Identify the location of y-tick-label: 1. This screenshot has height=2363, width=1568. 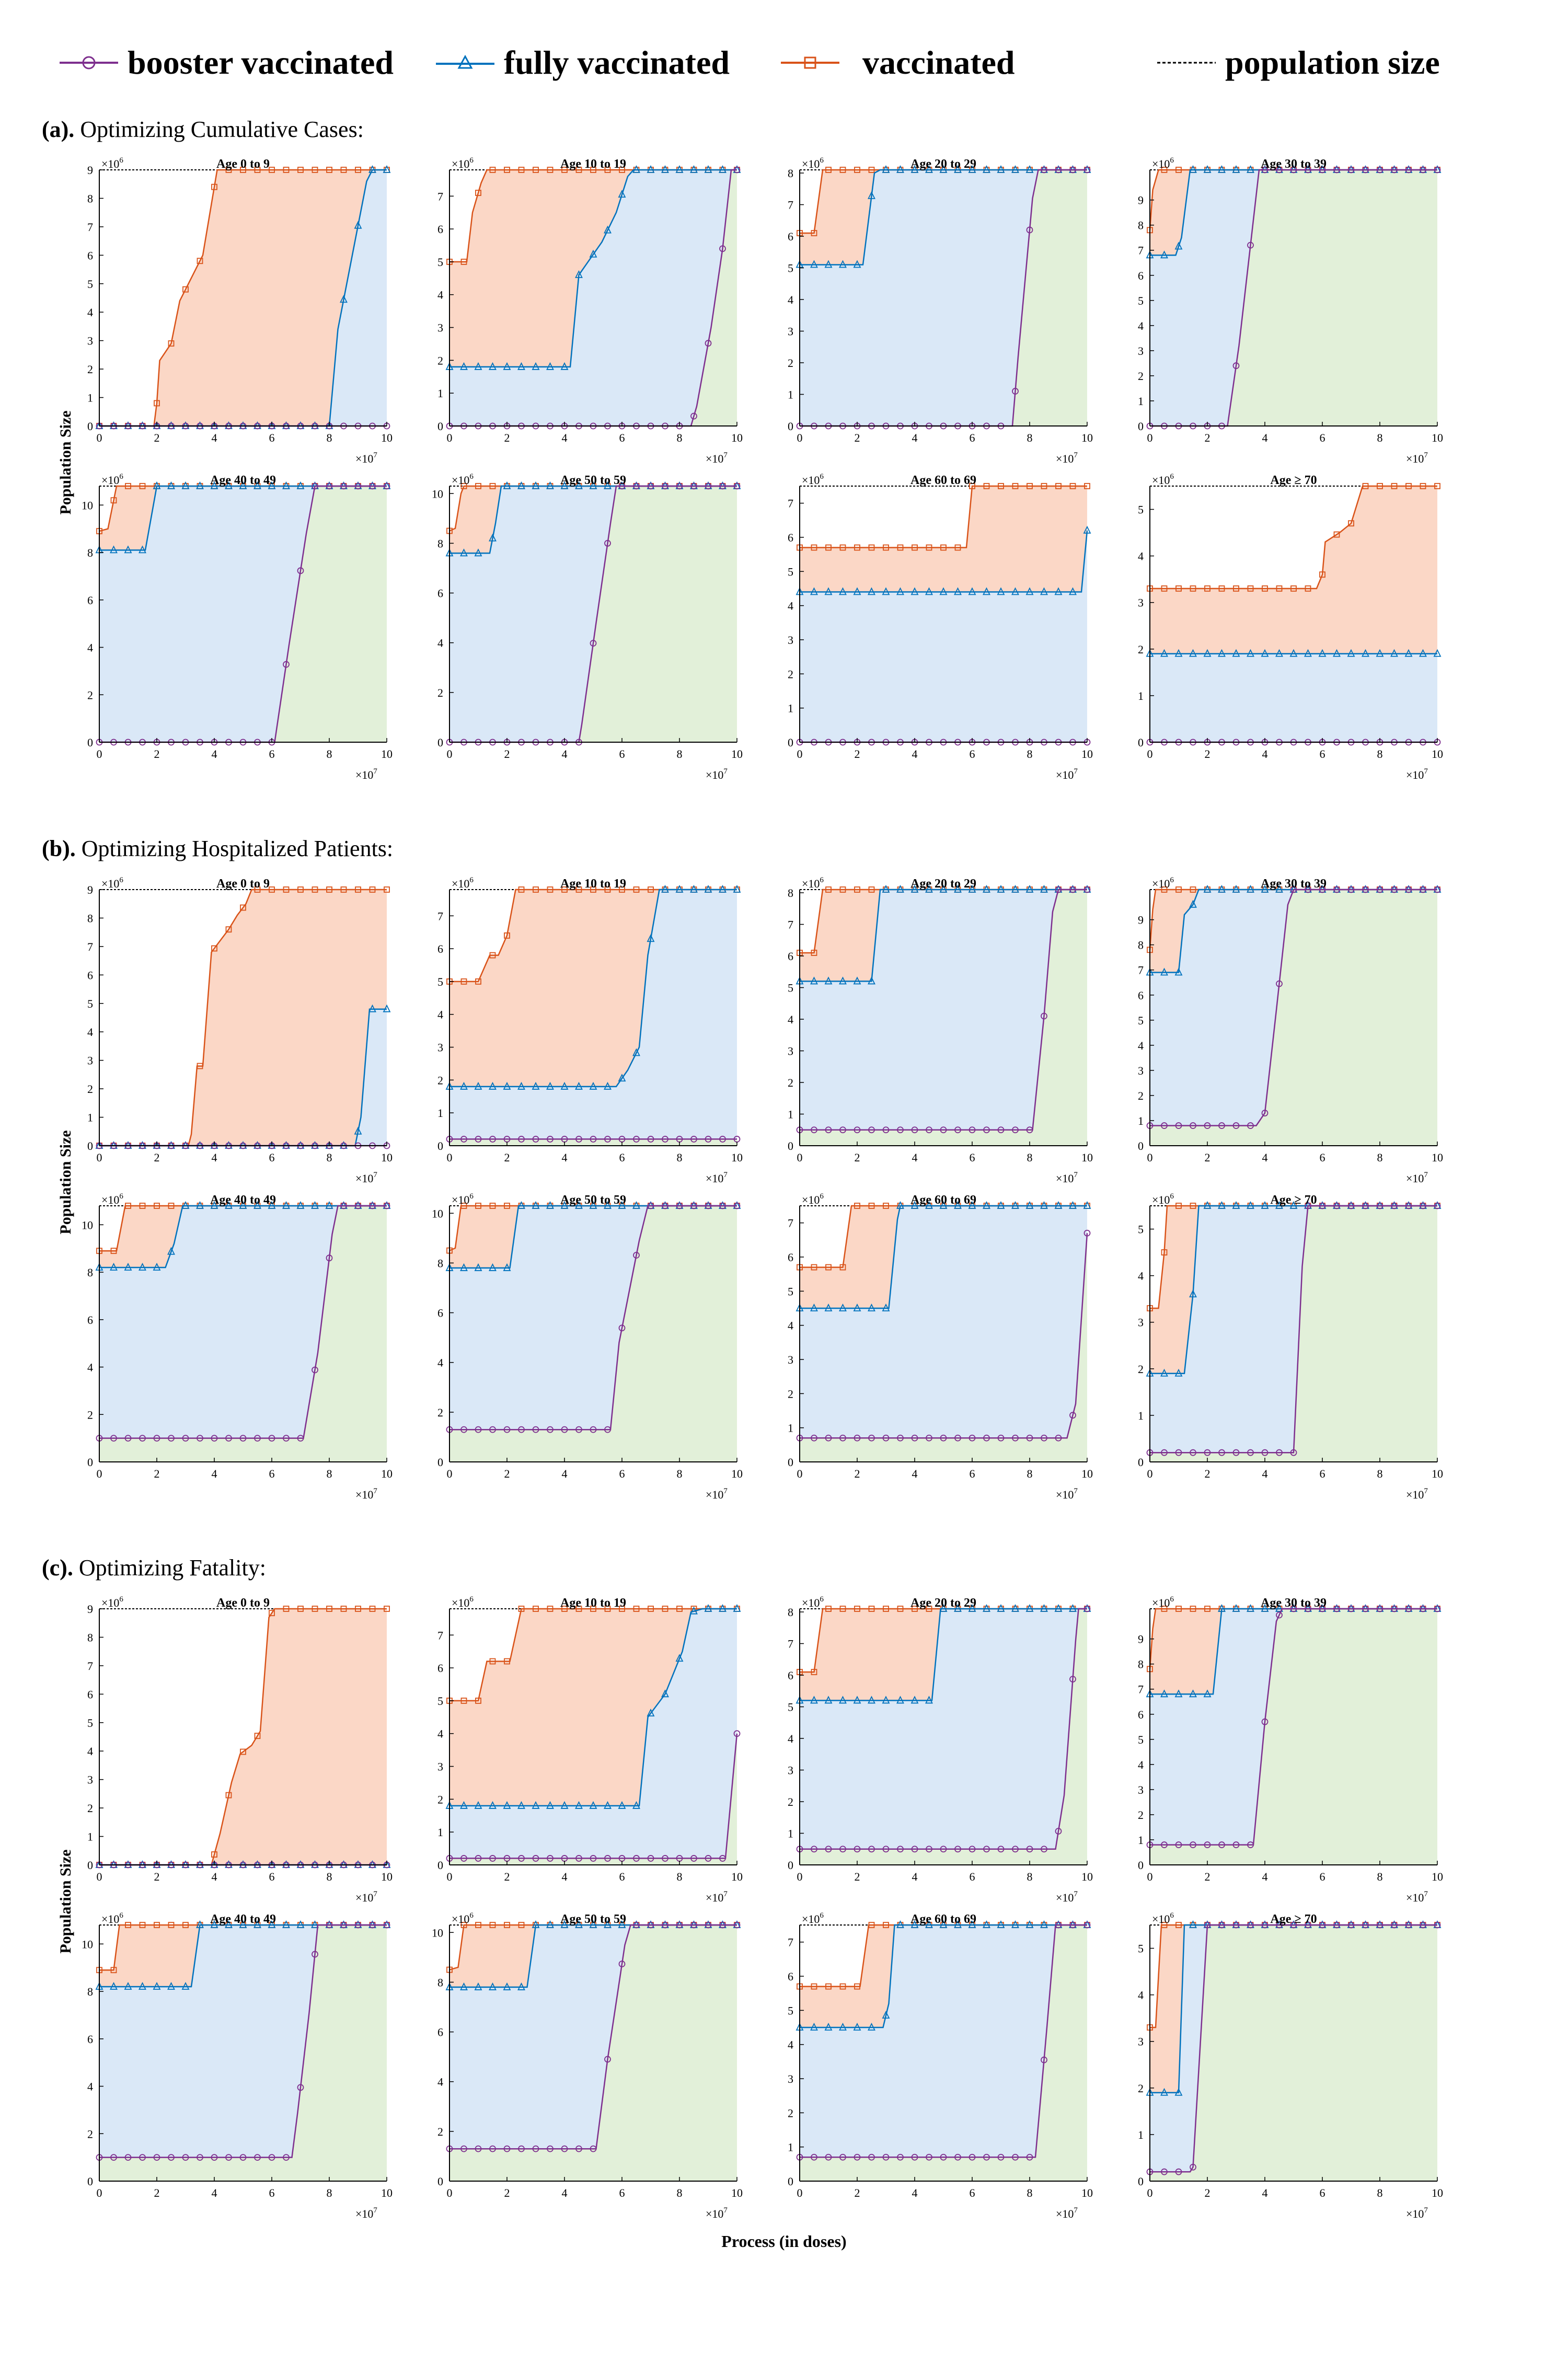
(1141, 1415).